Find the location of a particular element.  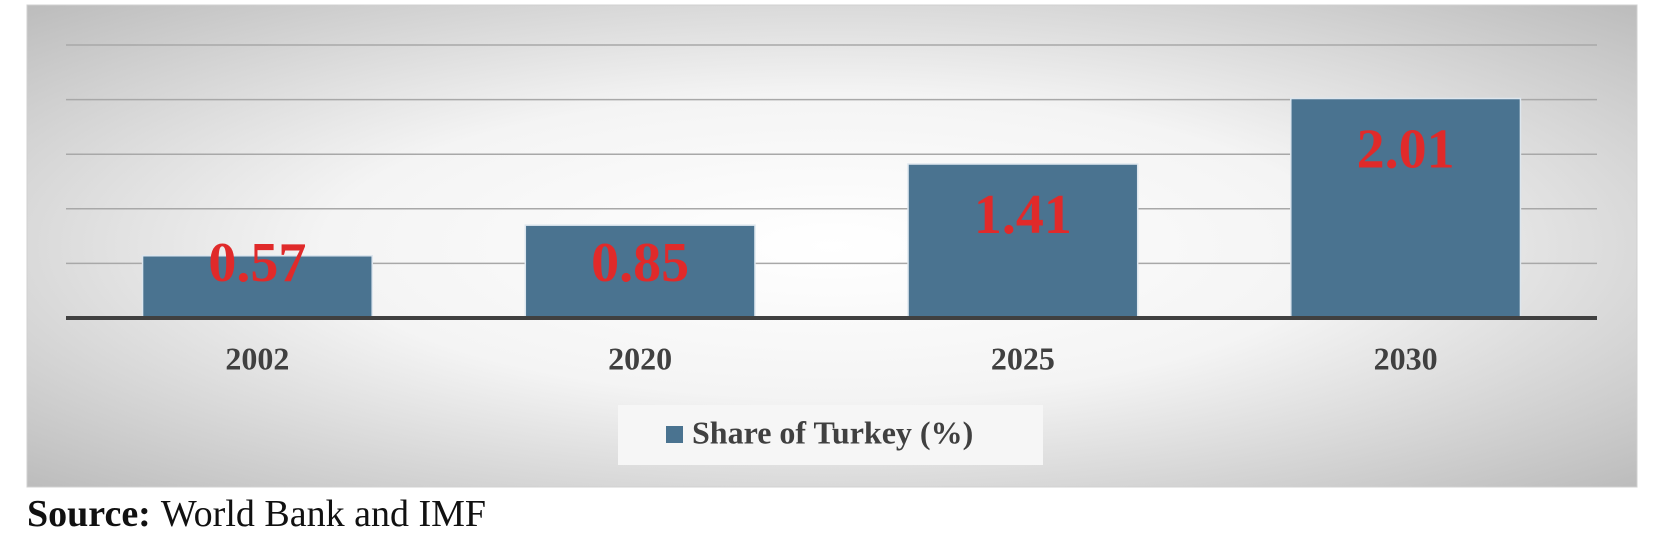

data-label: 1.41 is located at coordinates (1023, 215).